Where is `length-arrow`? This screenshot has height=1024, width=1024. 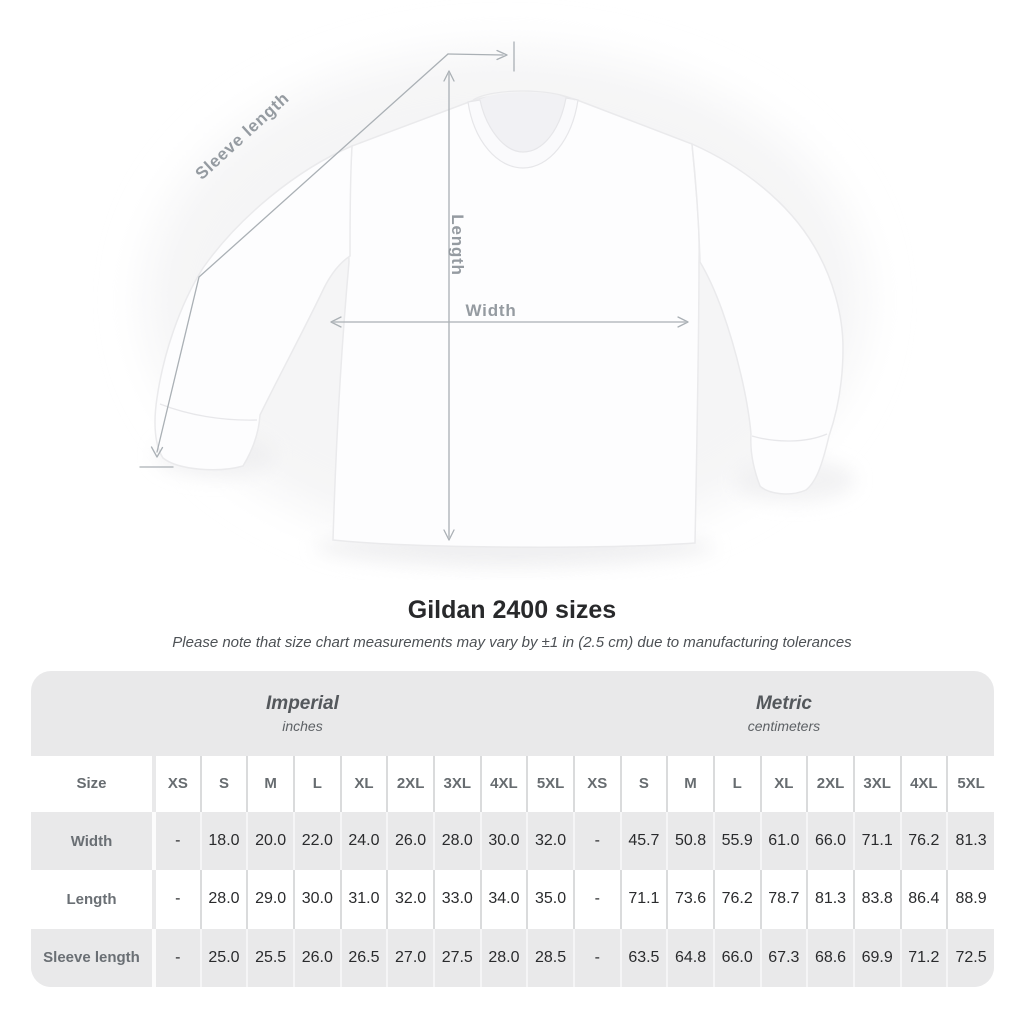
length-arrow is located at coordinates (449, 305).